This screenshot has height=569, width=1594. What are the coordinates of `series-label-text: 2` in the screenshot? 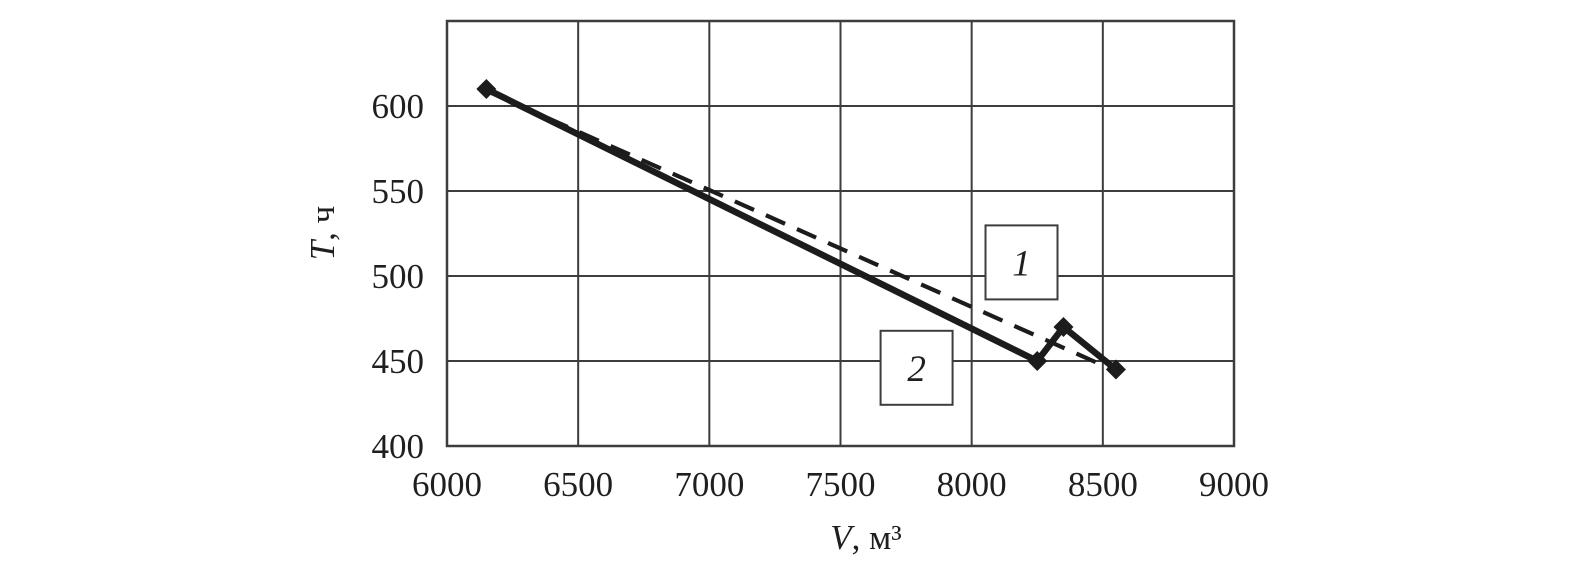 It's located at (916, 369).